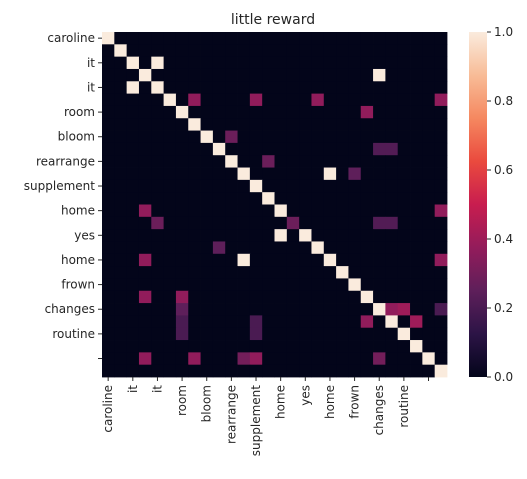 The height and width of the screenshot is (479, 527). I want to click on colorbar, so click(478, 204).